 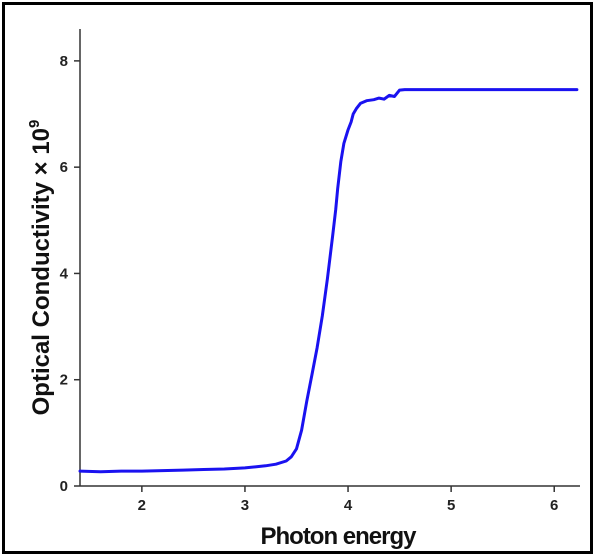 I want to click on y-axis-label-exponent: 9, so click(x=34, y=124).